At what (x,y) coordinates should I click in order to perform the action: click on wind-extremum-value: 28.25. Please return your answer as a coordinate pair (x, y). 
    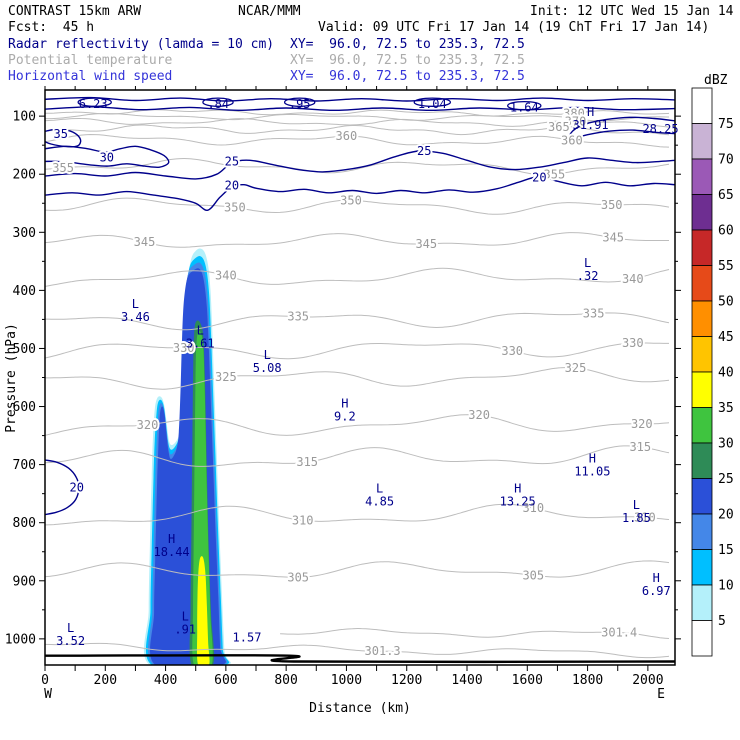
    Looking at the image, I should click on (660, 129).